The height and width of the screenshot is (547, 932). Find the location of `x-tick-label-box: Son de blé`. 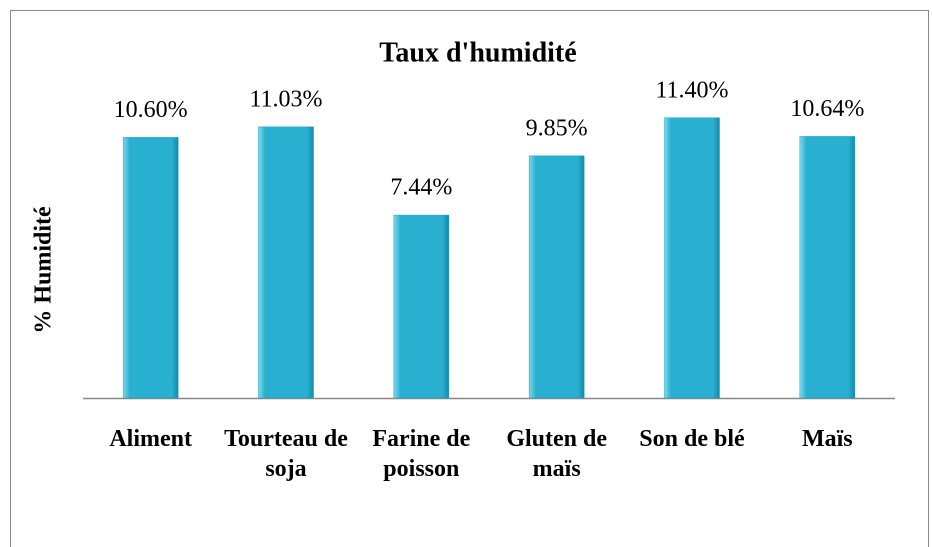

x-tick-label-box: Son de blé is located at coordinates (692, 439).